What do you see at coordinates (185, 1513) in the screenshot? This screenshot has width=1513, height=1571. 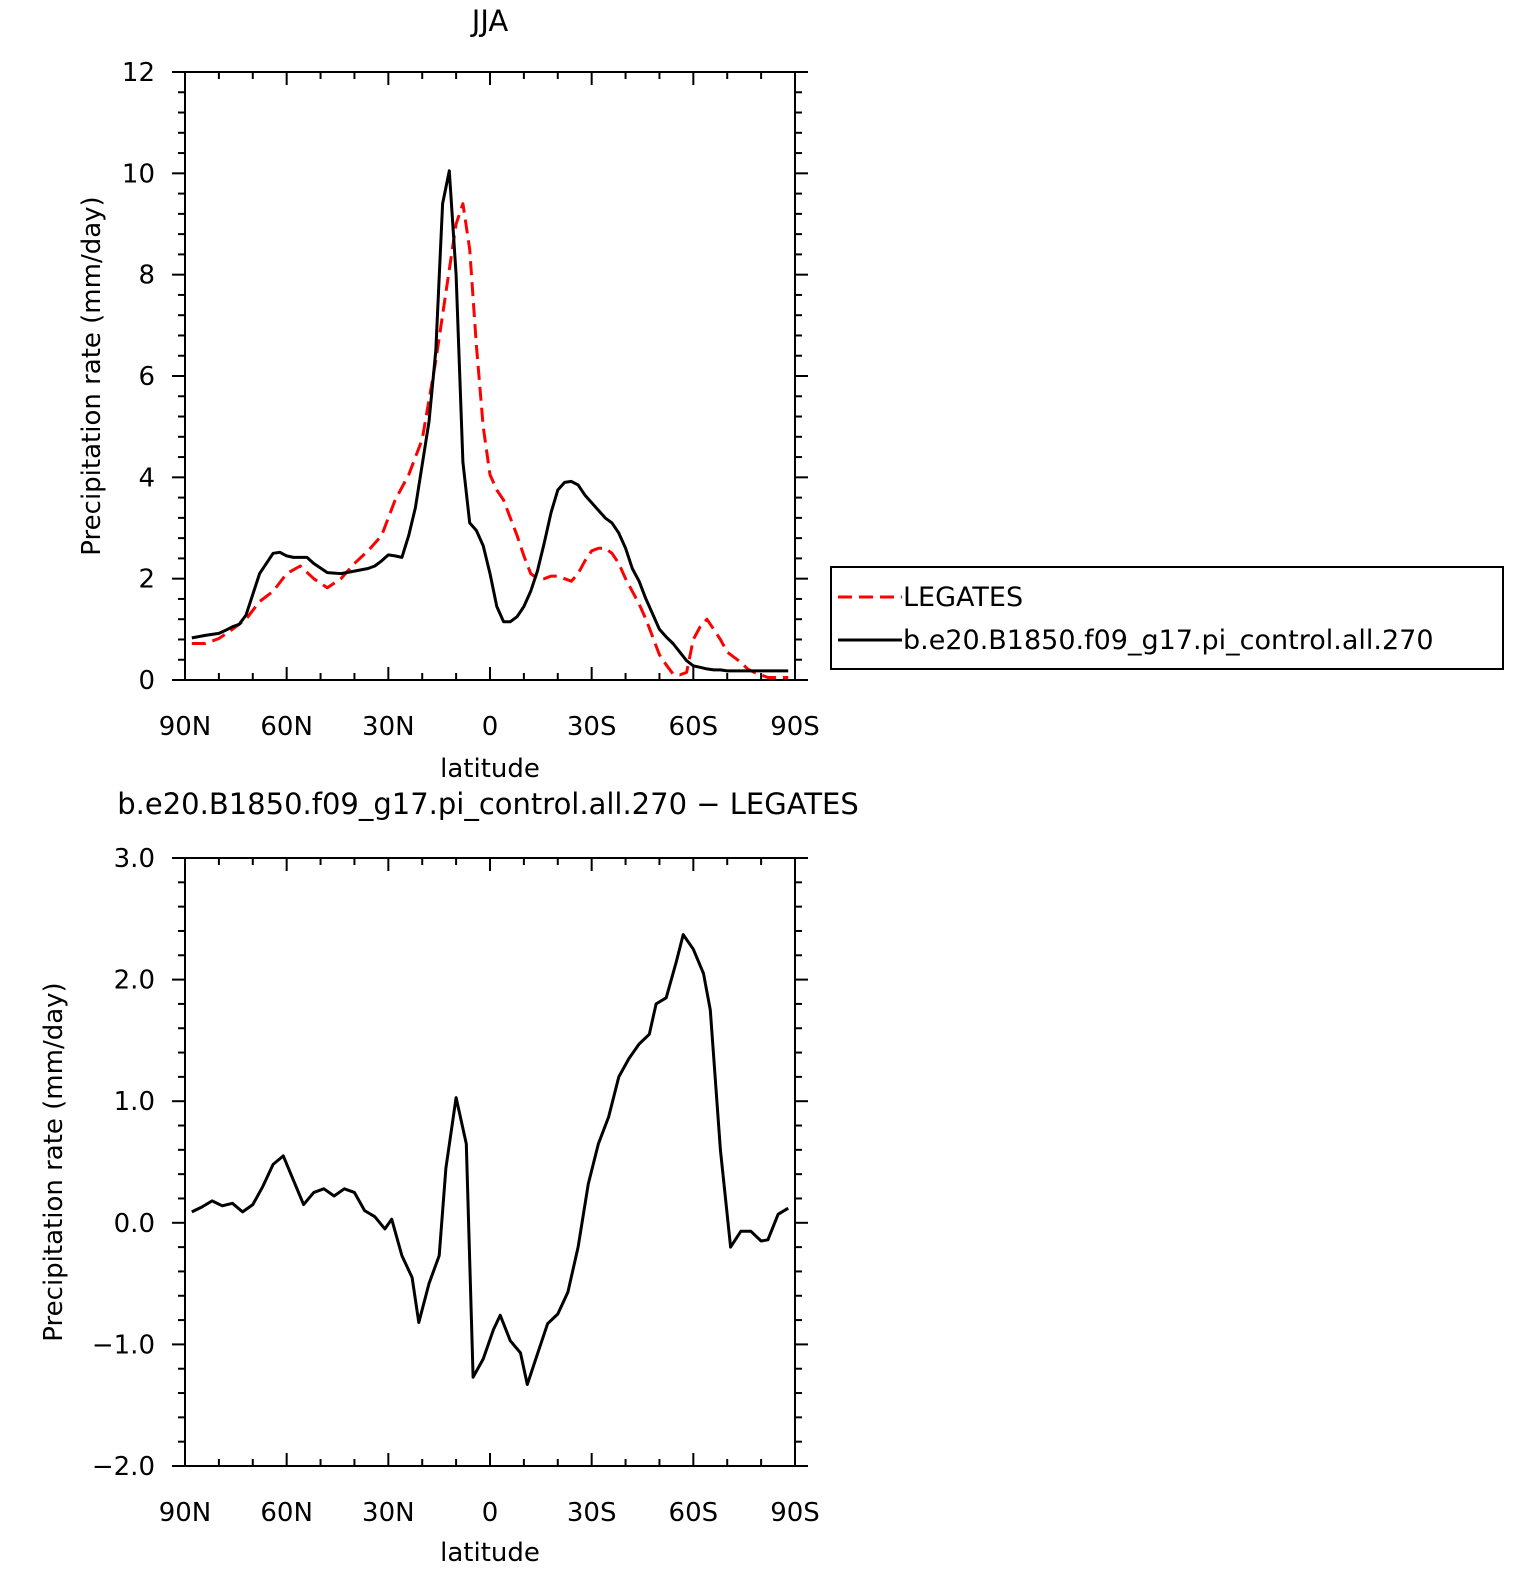 I see `bottom-x-tick-label: 90N` at bounding box center [185, 1513].